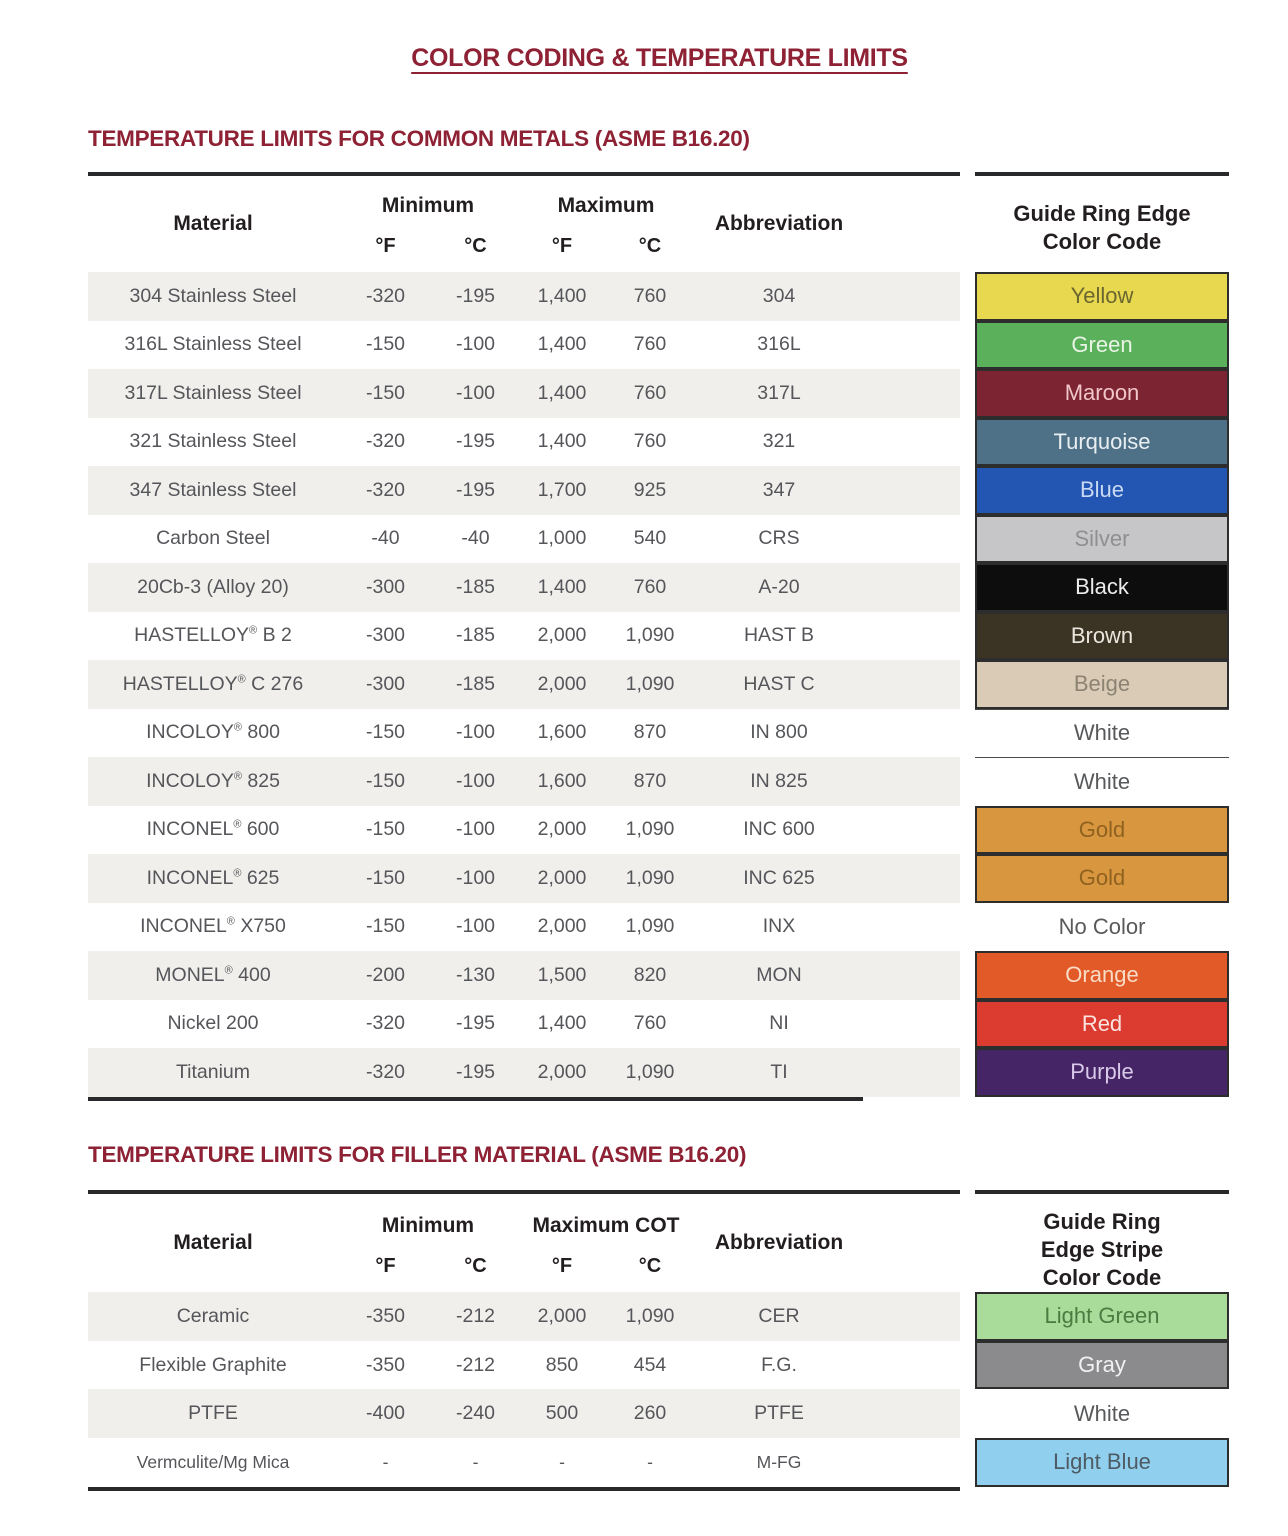  Describe the element at coordinates (213, 441) in the screenshot. I see `material-cell: 321 Stainless Steel` at that location.